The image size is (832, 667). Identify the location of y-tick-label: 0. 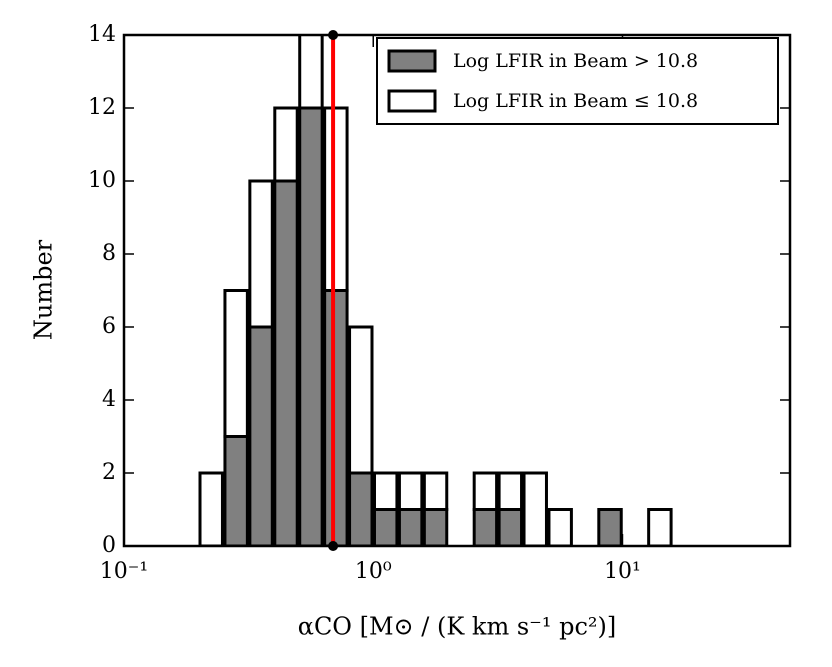
(109, 545).